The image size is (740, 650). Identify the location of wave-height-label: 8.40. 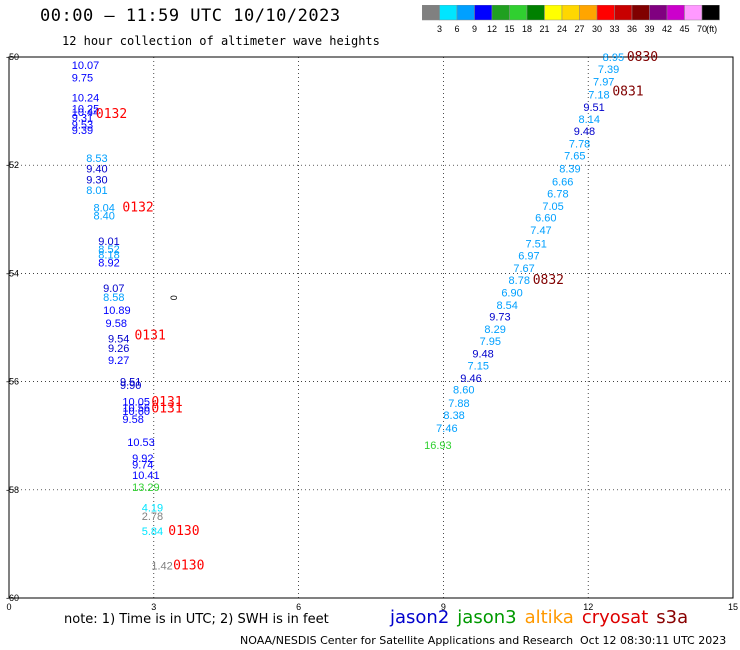
(103, 217).